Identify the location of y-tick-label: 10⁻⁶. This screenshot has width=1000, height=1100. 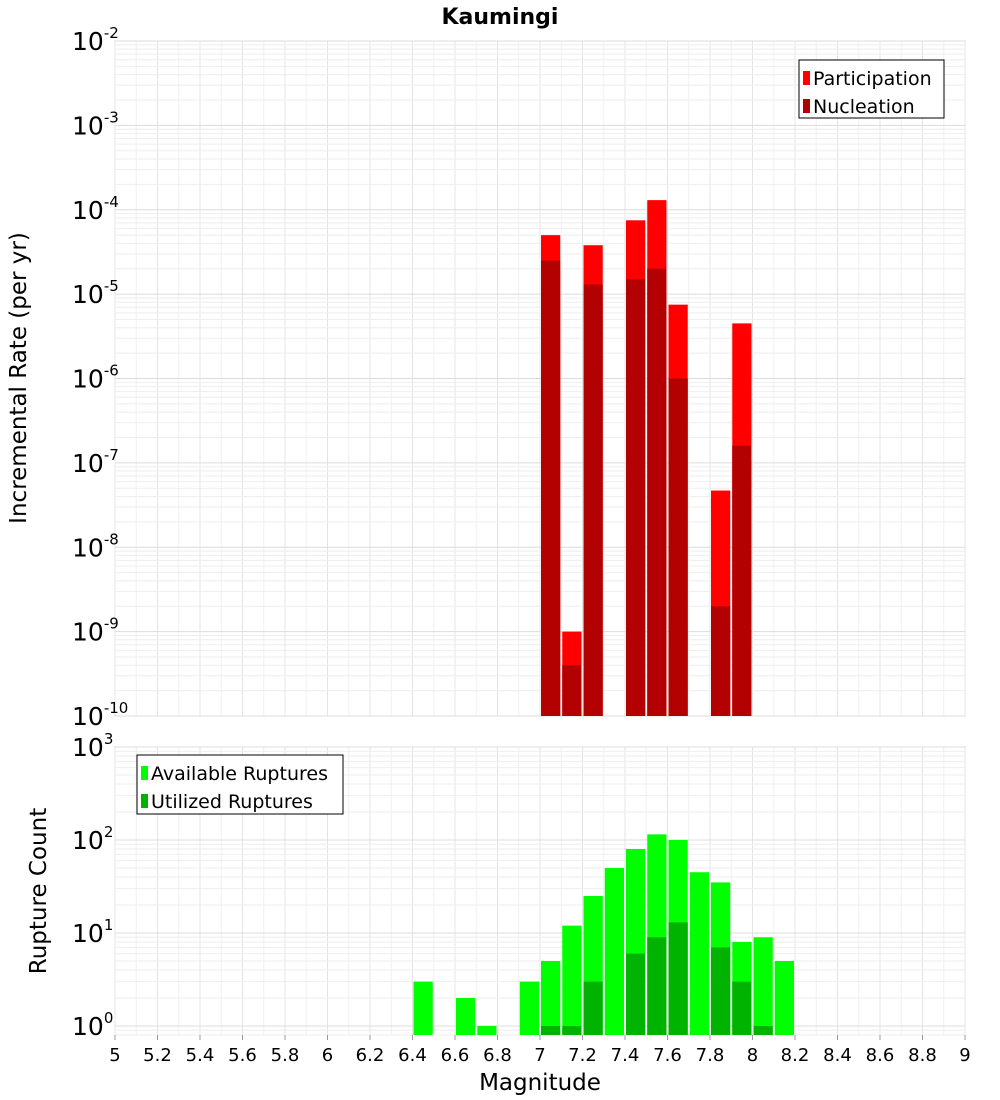
(95, 378).